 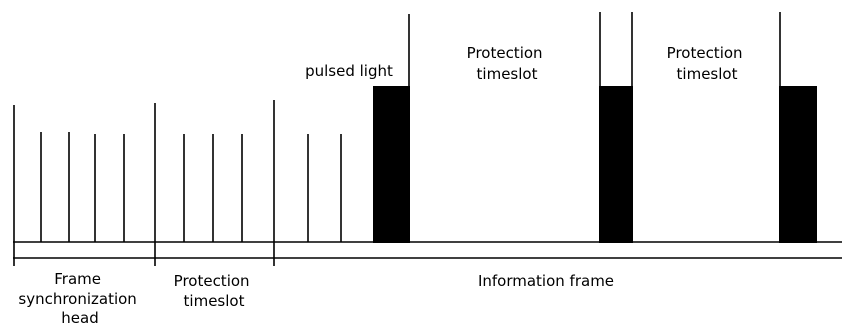 What do you see at coordinates (349, 71) in the screenshot?
I see `pulsed-light-label: pulsed light` at bounding box center [349, 71].